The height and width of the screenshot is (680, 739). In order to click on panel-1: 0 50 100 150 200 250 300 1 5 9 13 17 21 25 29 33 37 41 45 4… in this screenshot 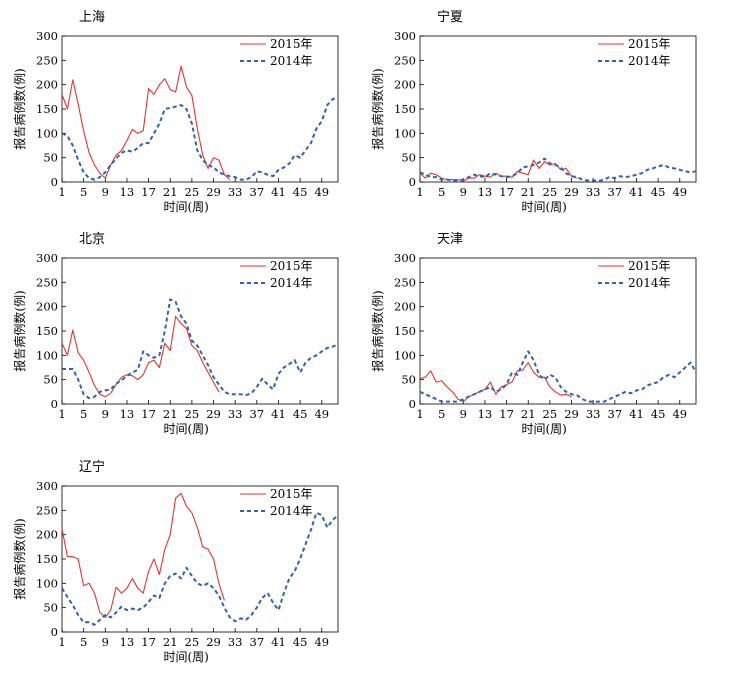, I will do `click(175, 112)`.